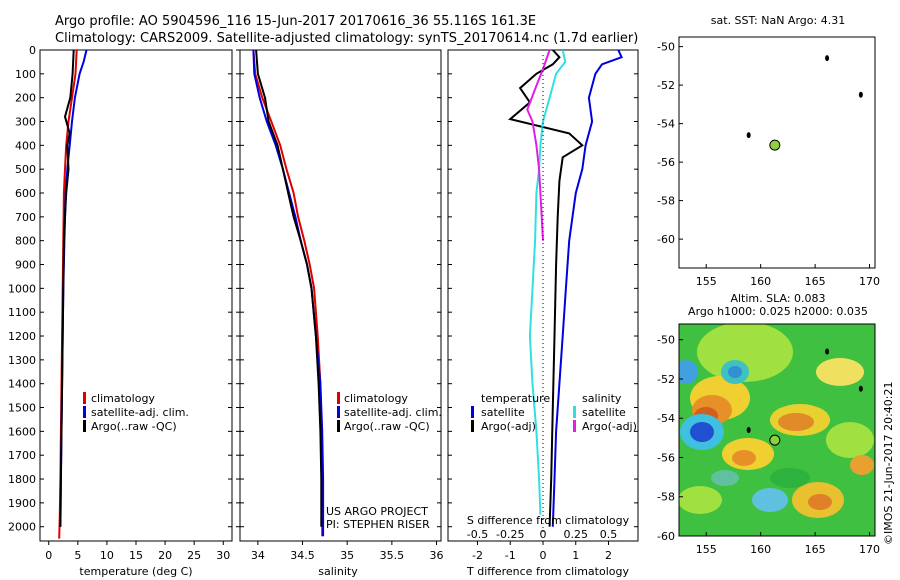 This screenshot has height=580, width=900. Describe the element at coordinates (472, 426) in the screenshot. I see `legend-t-argo-swatch` at that location.